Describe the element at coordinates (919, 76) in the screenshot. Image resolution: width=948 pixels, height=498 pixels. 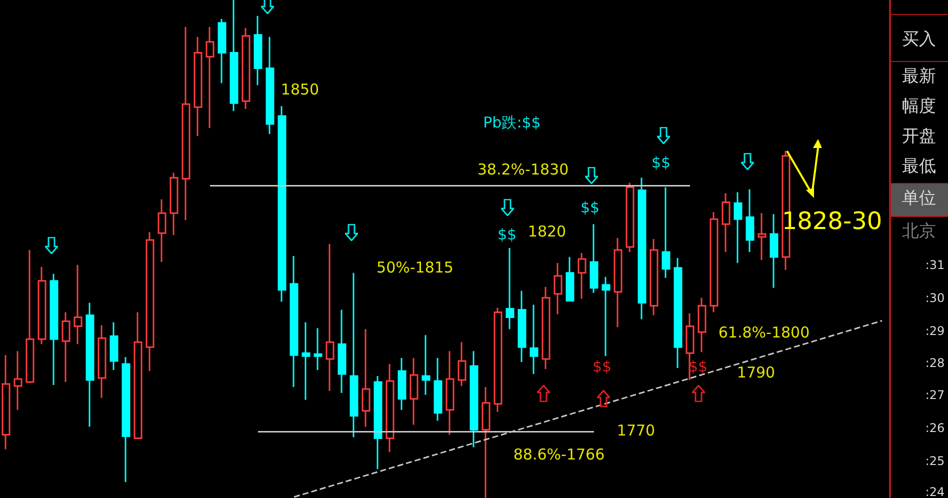
I see `text: 最新` at that location.